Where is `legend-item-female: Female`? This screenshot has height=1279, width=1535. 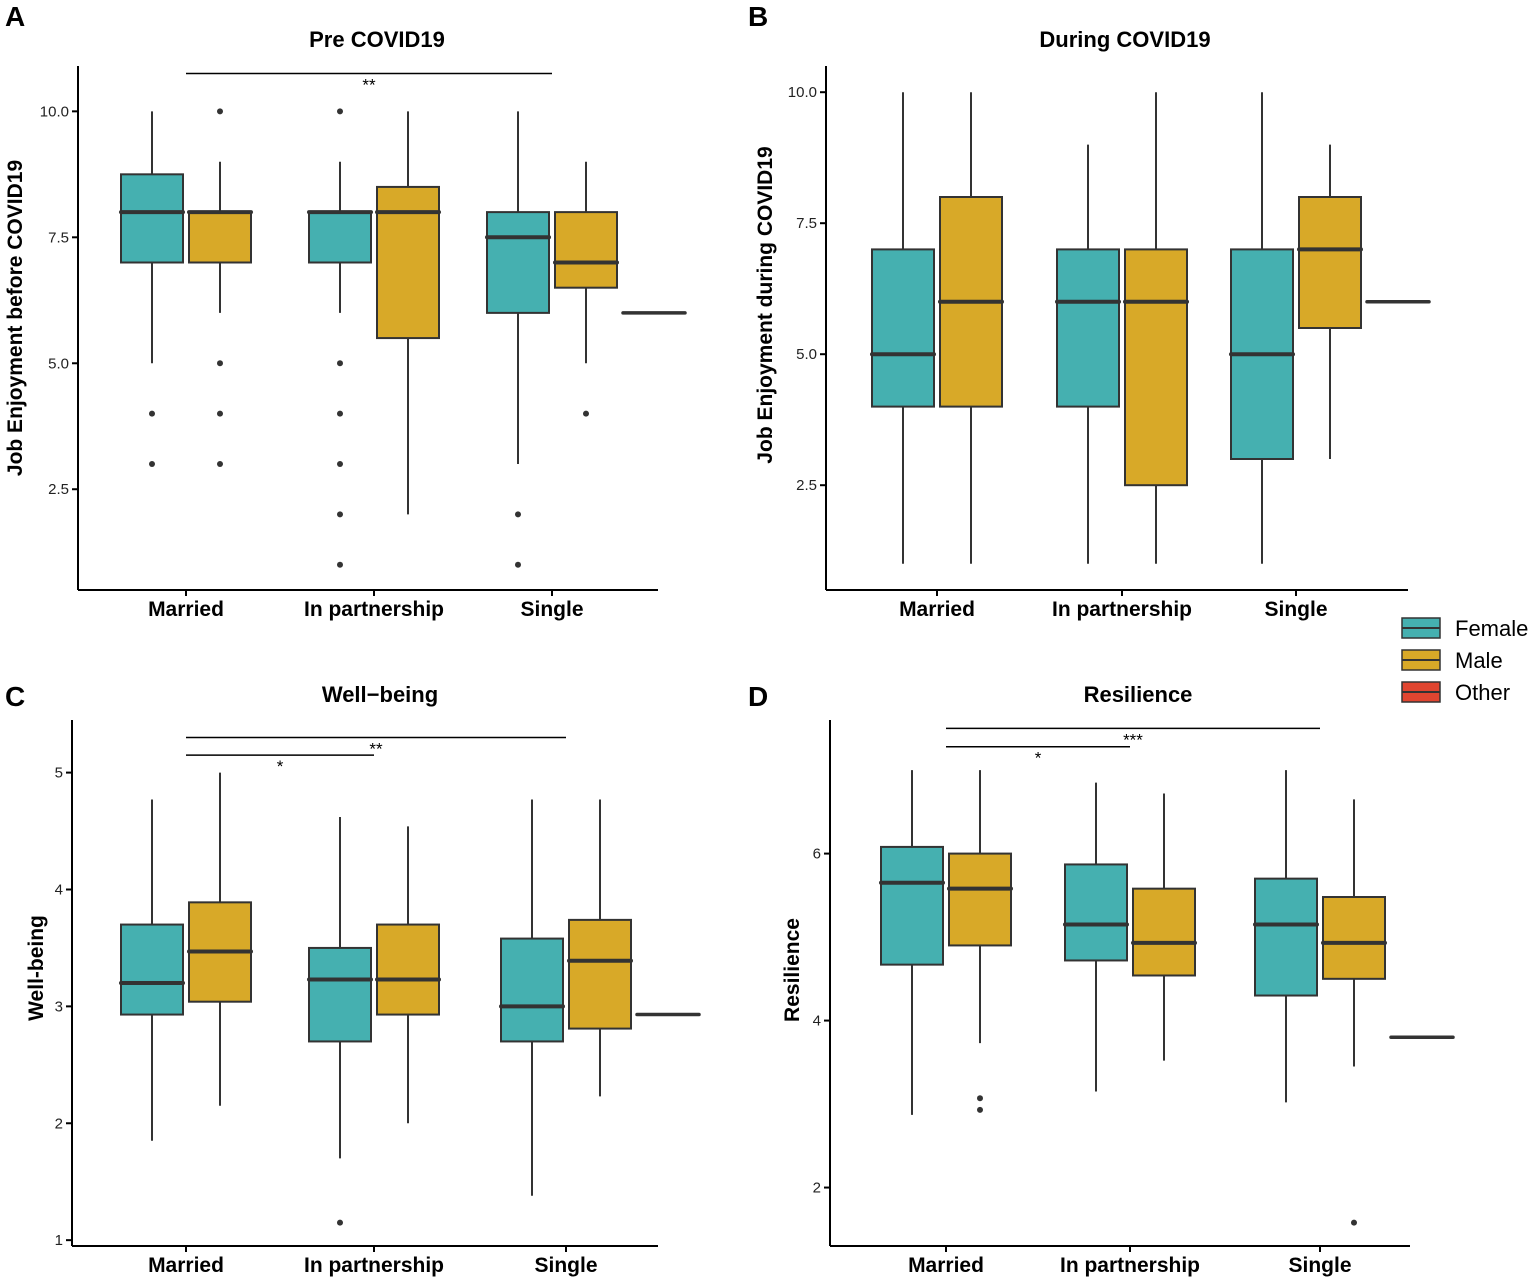 legend-item-female: Female is located at coordinates (1464, 628).